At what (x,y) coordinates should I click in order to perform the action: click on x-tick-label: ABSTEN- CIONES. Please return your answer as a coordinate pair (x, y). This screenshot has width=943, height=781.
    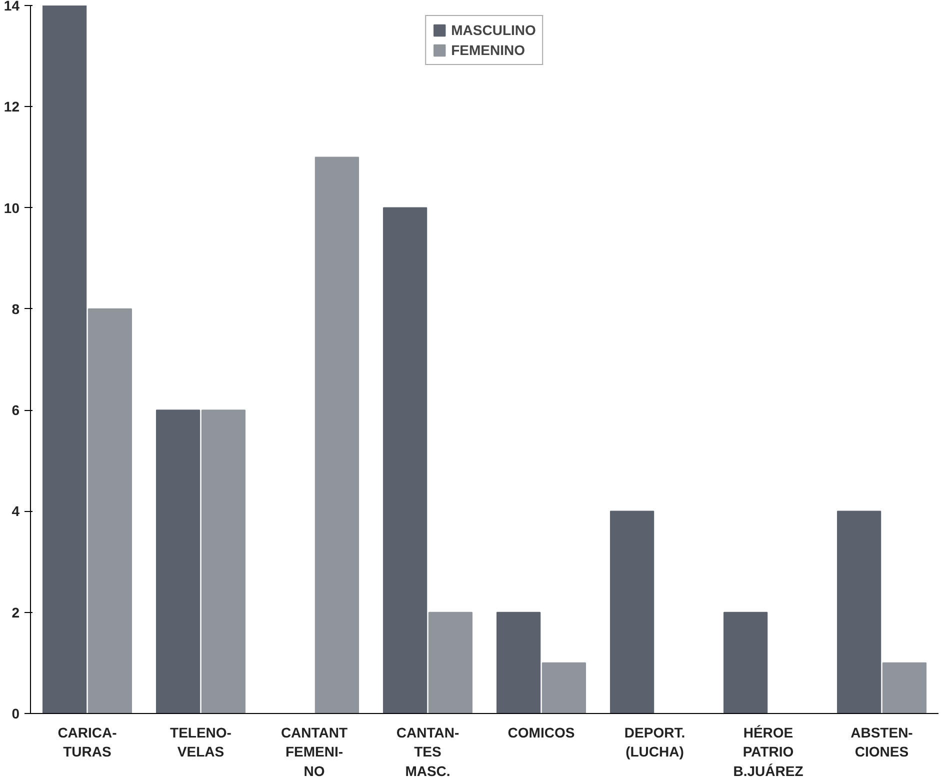
    Looking at the image, I should click on (882, 742).